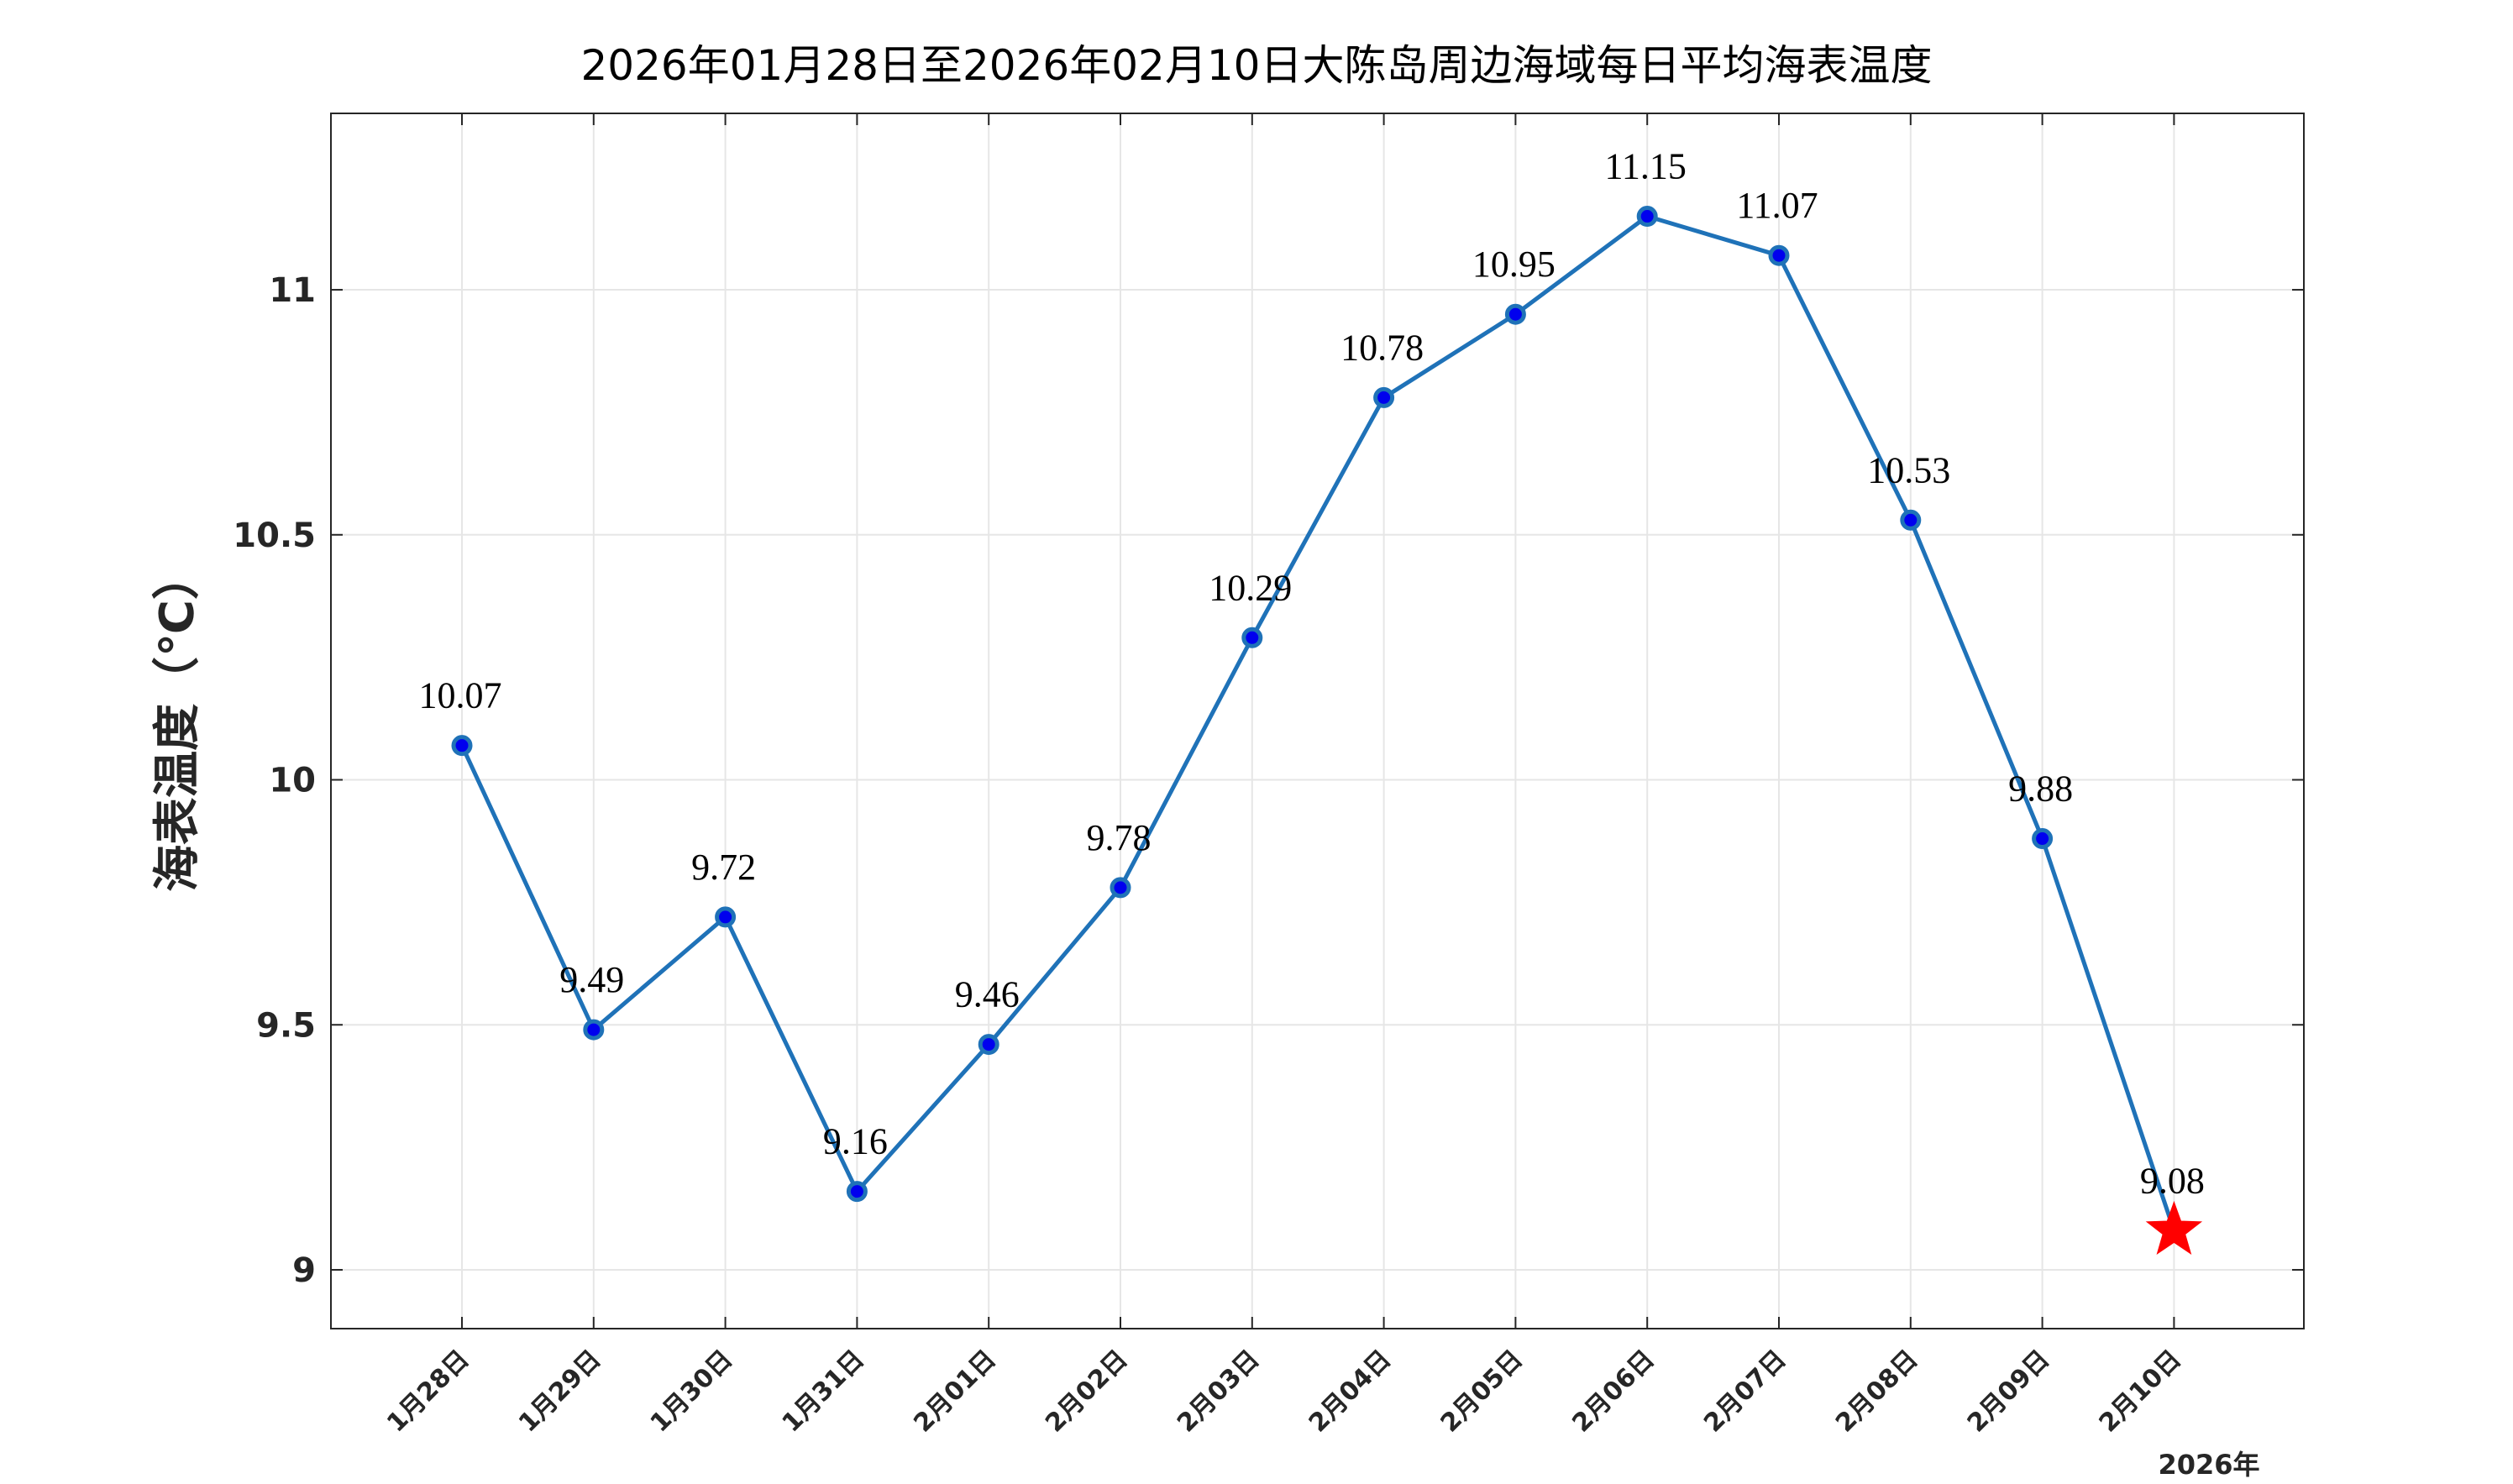 Image resolution: width=2513 pixels, height=1484 pixels. I want to click on data-value-label: 9.78, so click(1120, 838).